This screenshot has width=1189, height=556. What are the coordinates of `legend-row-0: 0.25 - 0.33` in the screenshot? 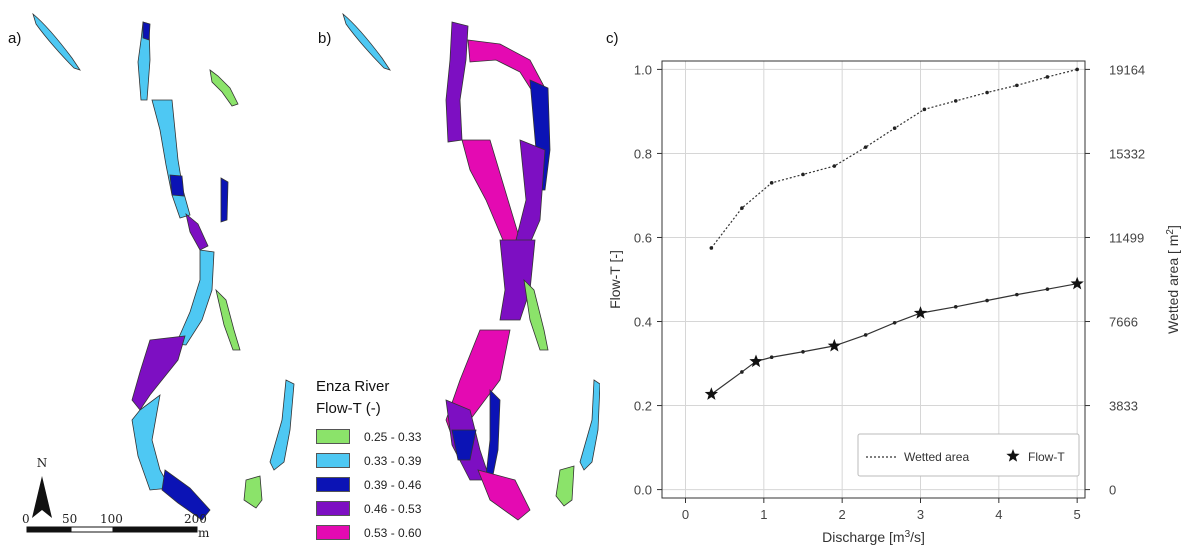 It's located at (368, 436).